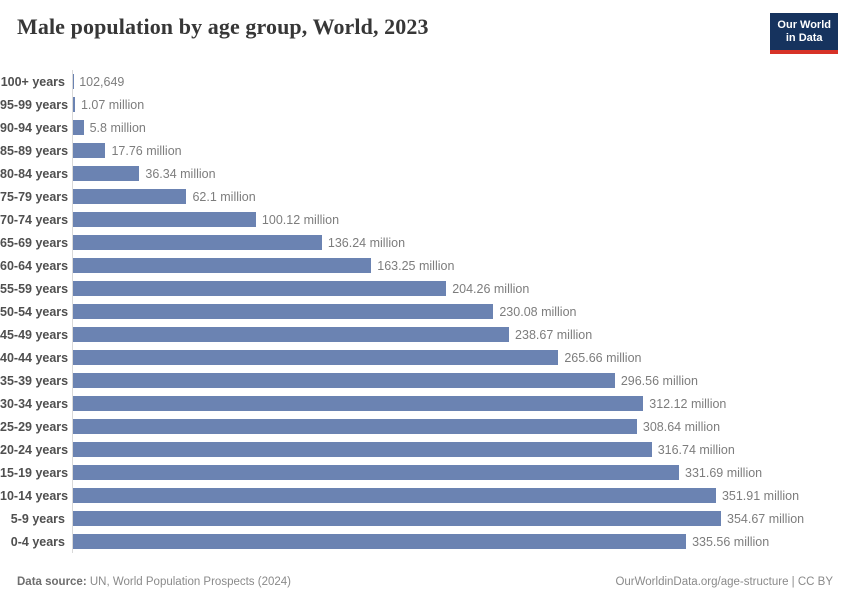 This screenshot has height=600, width=850. I want to click on category-label: 0-4 years, so click(37, 541).